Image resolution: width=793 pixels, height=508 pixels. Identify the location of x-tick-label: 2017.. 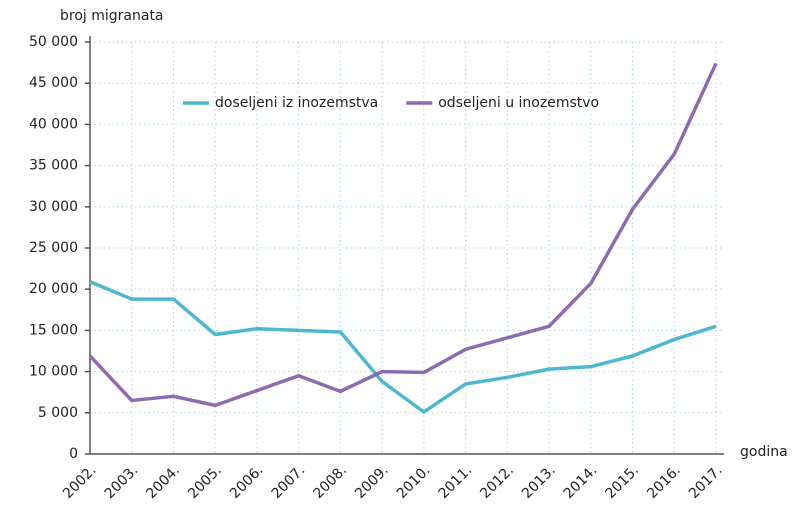
(706, 482).